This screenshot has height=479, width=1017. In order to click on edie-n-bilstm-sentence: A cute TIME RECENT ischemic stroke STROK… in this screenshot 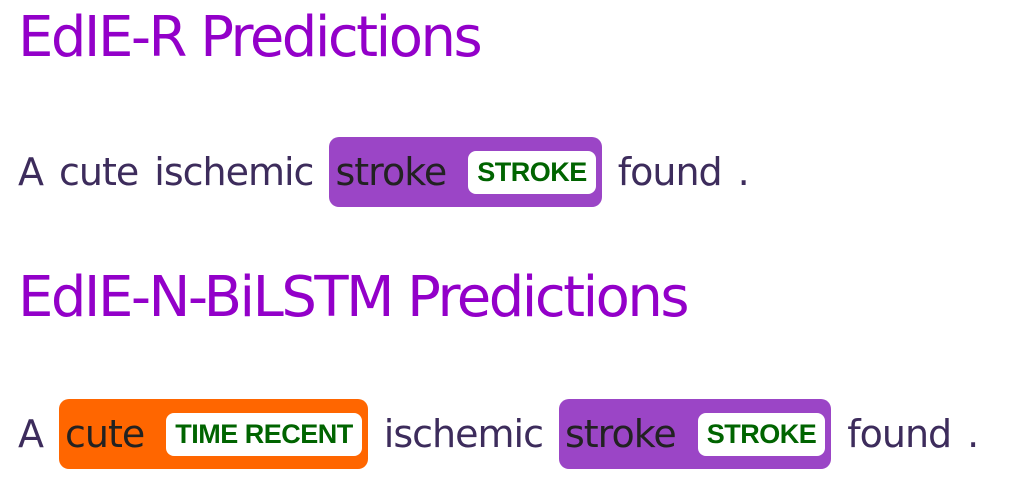, I will do `click(498, 434)`.